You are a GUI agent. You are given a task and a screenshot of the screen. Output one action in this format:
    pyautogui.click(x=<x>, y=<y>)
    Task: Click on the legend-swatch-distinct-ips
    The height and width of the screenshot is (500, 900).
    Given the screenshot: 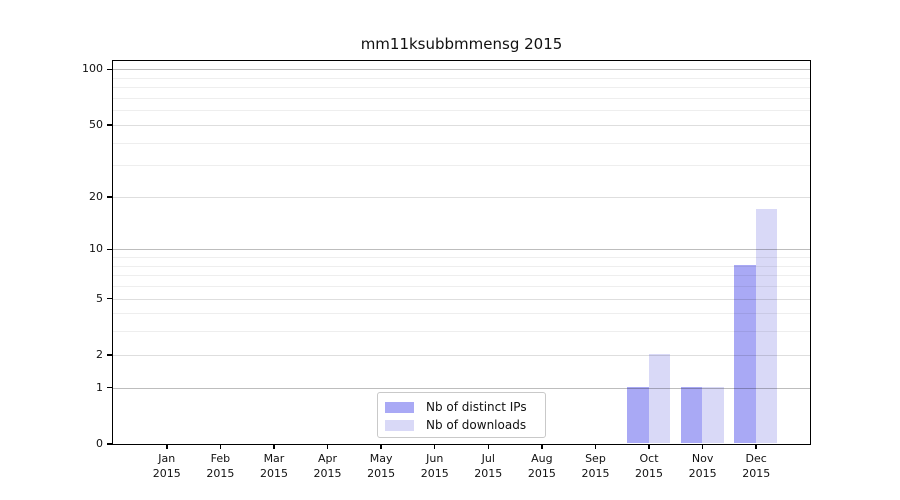 What is the action you would take?
    pyautogui.click(x=399, y=407)
    